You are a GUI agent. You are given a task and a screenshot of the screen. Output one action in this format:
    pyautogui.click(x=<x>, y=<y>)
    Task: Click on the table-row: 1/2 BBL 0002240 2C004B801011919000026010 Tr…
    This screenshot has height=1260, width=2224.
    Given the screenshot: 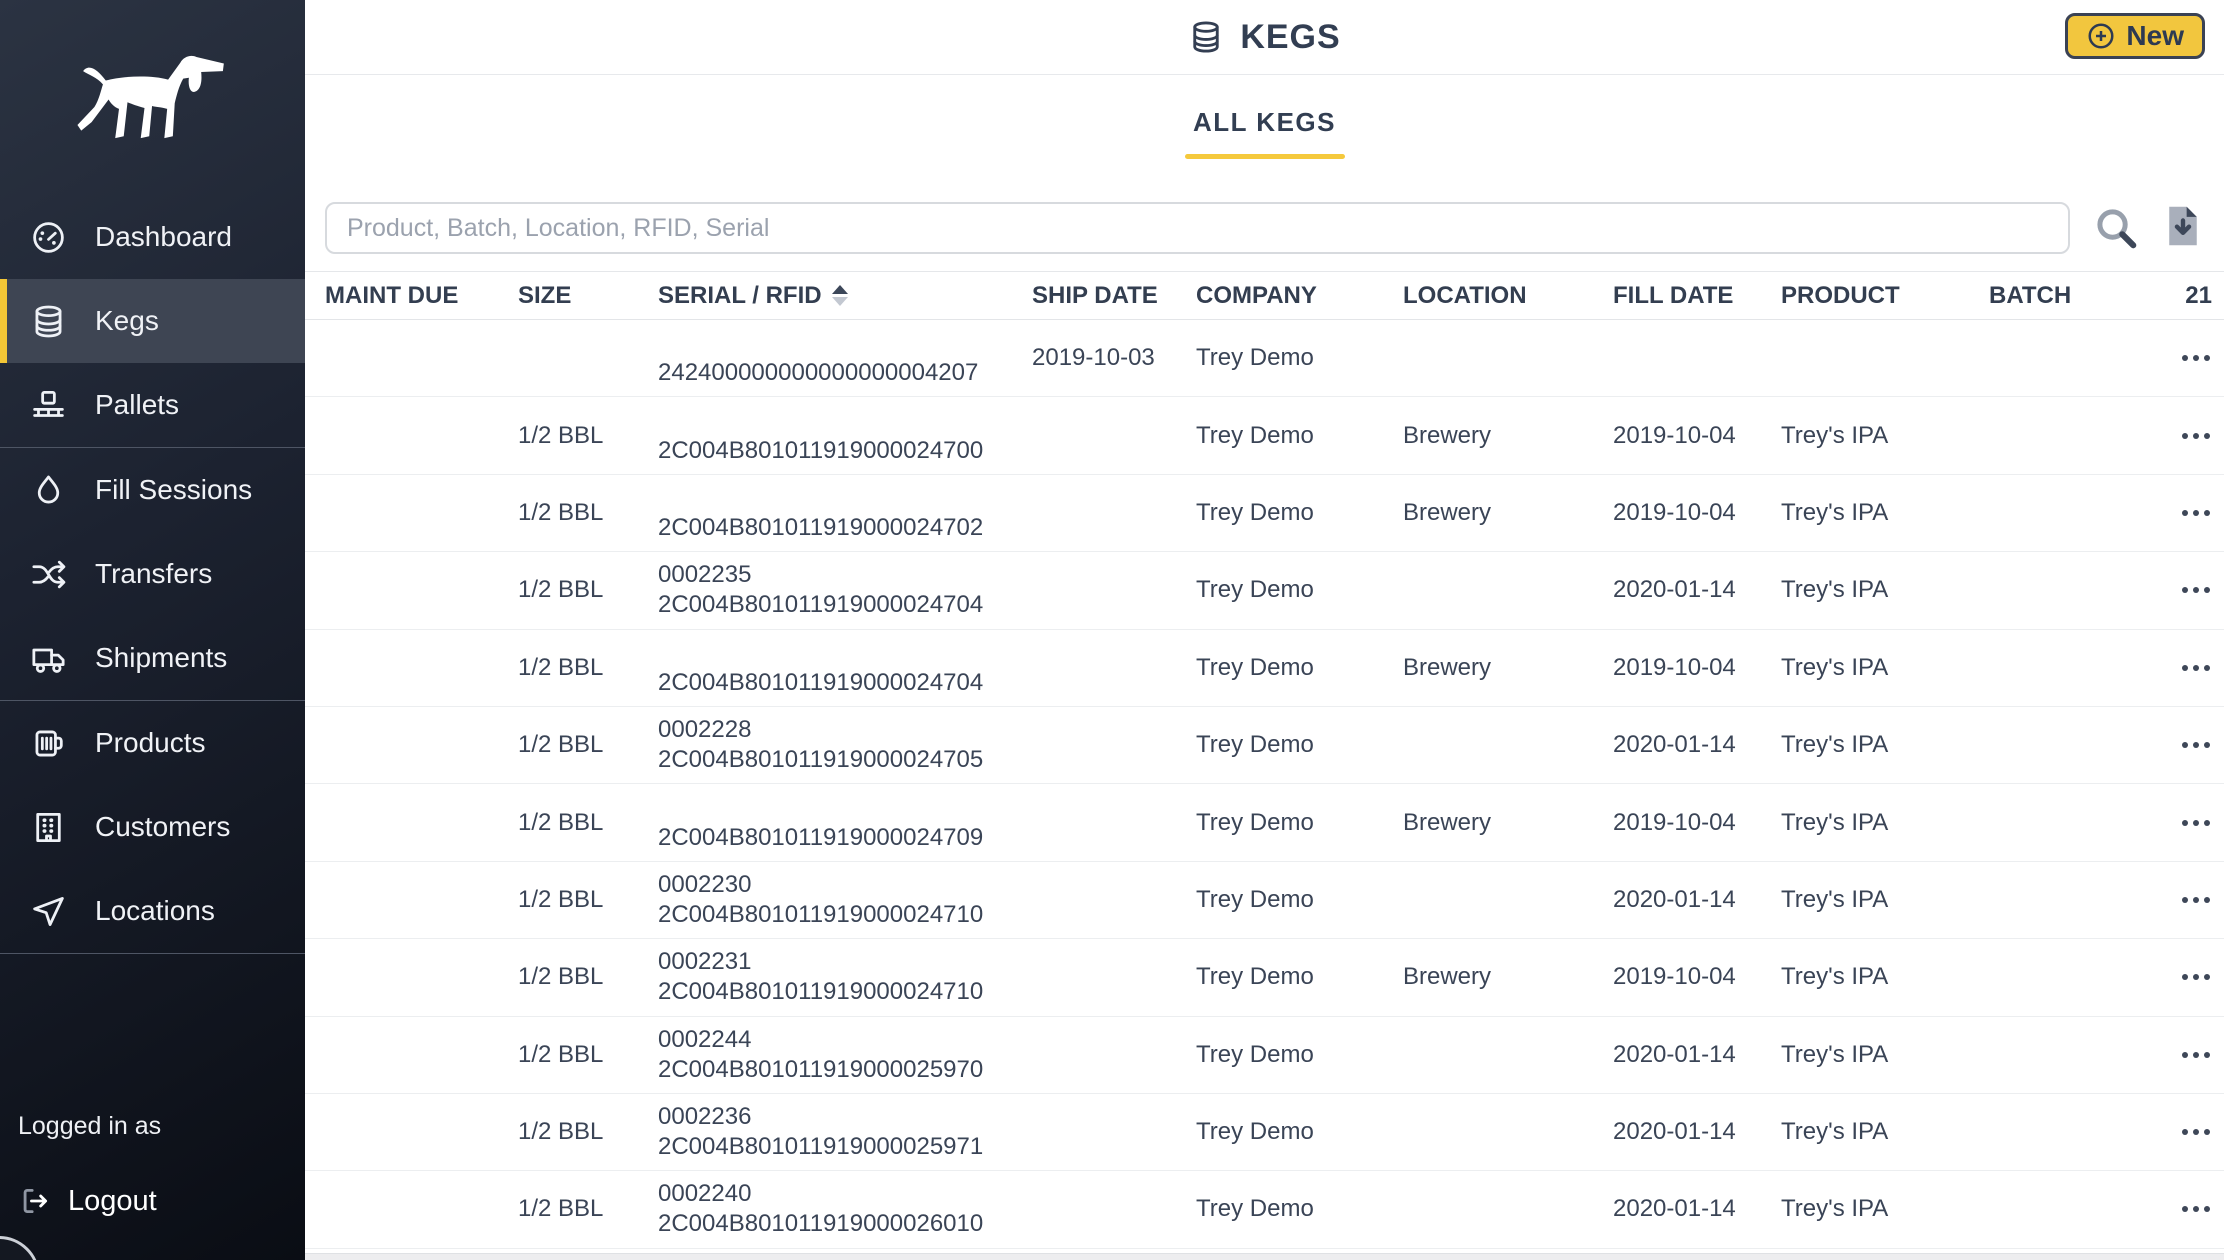 What is the action you would take?
    pyautogui.click(x=1264, y=1210)
    